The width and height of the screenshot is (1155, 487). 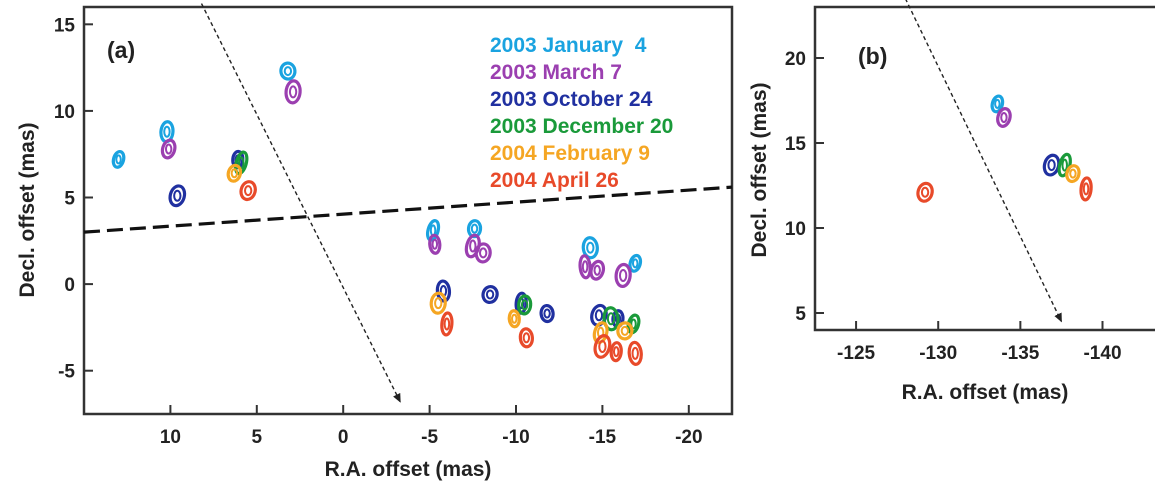 I want to click on legend-entry: 2003 October 24, so click(x=571, y=99).